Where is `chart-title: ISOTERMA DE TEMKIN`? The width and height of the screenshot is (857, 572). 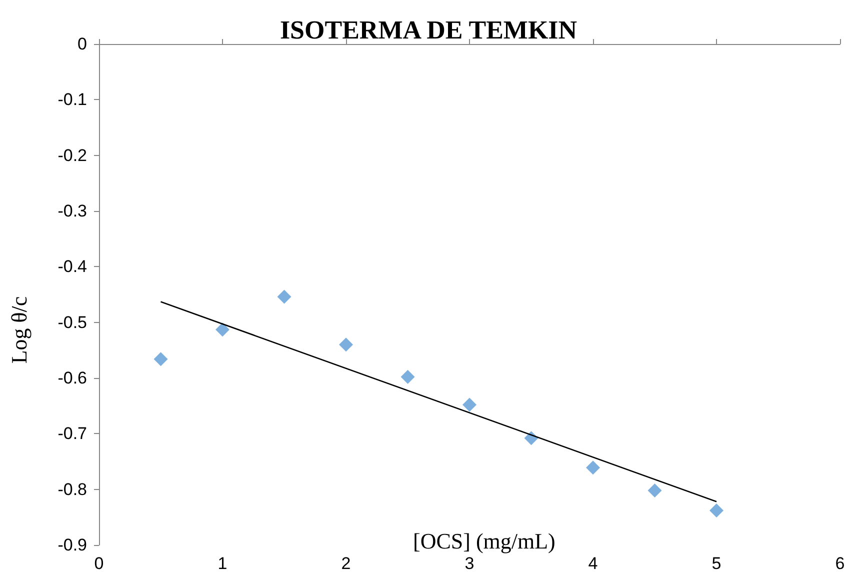
chart-title: ISOTERMA DE TEMKIN is located at coordinates (429, 30).